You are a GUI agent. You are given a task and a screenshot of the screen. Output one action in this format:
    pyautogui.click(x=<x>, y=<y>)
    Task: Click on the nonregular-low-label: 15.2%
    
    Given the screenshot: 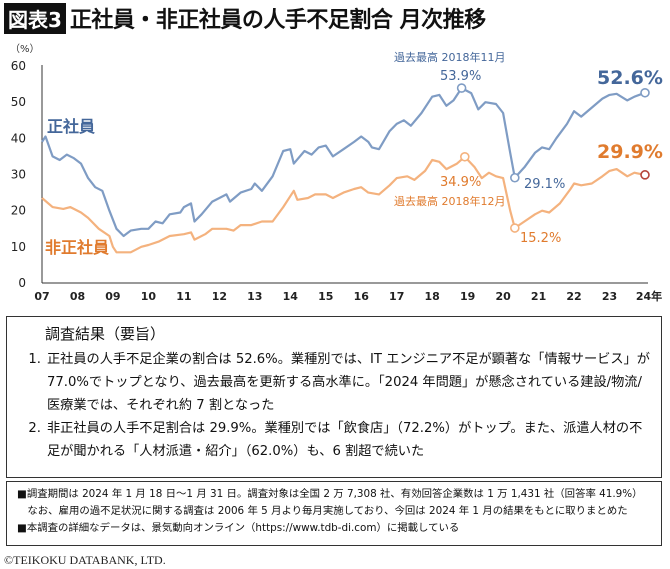 What is the action you would take?
    pyautogui.click(x=540, y=238)
    